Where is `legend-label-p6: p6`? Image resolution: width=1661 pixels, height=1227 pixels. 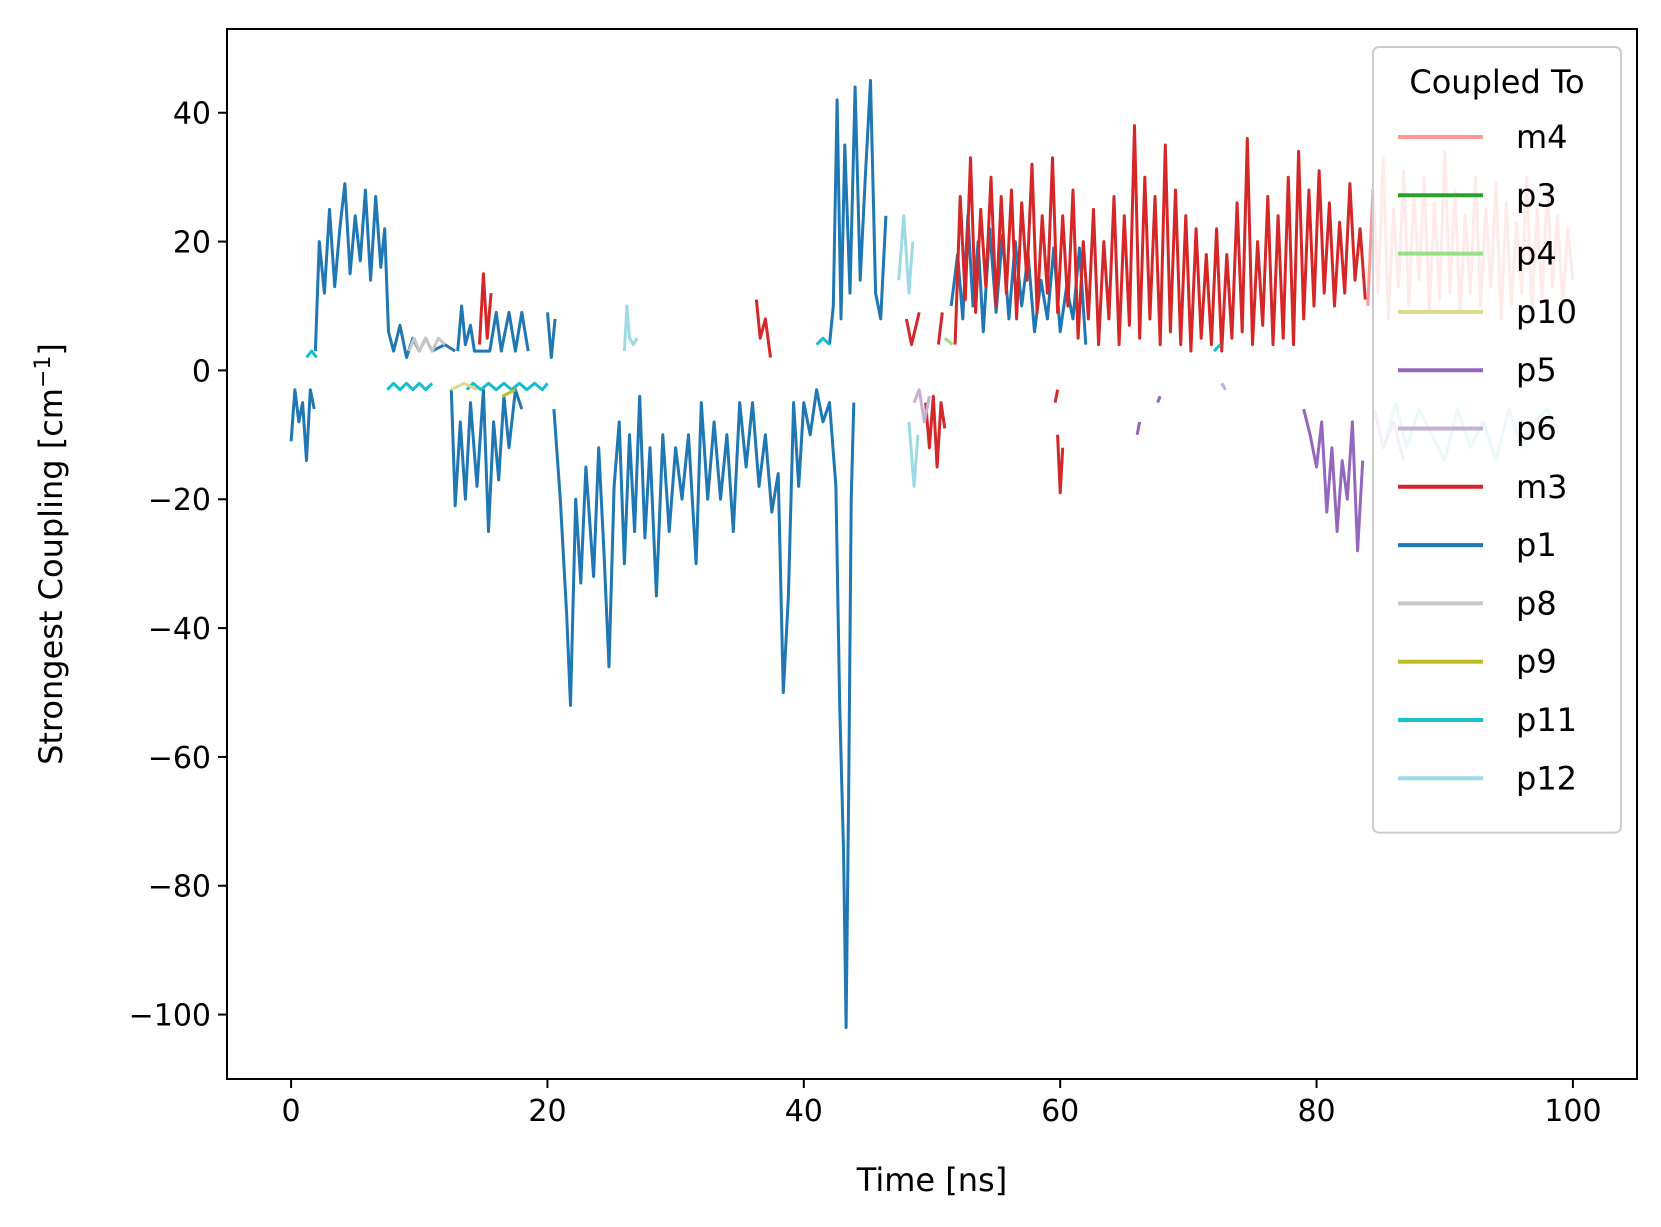 legend-label-p6: p6 is located at coordinates (1536, 429).